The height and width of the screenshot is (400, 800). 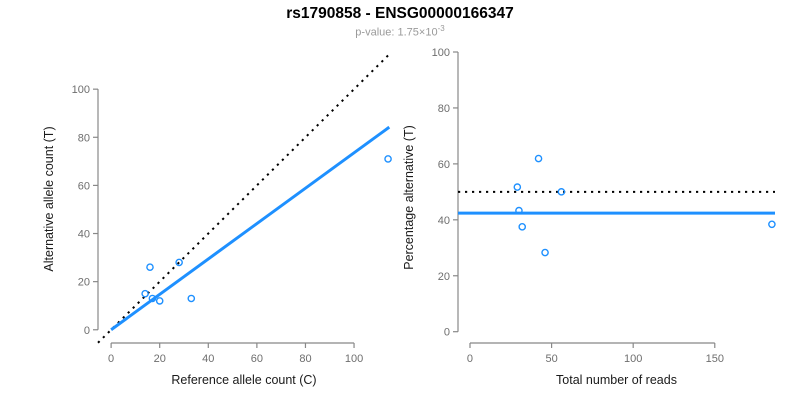 What do you see at coordinates (305, 359) in the screenshot?
I see `x-tick-label: 80` at bounding box center [305, 359].